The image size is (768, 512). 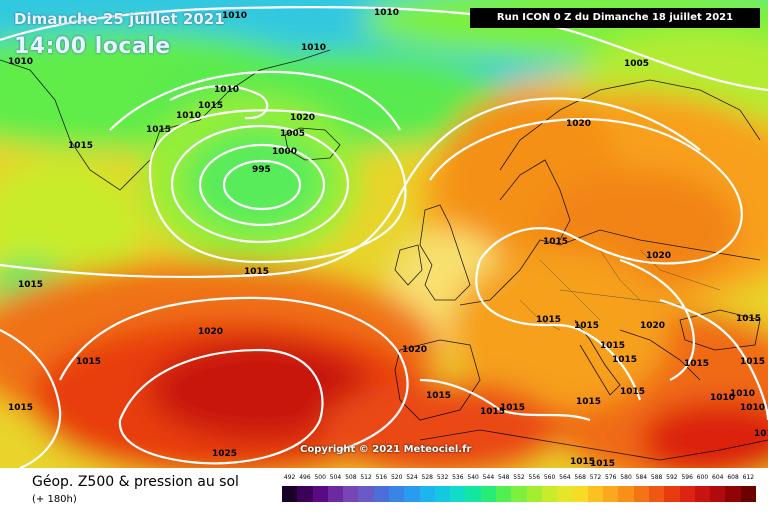 What do you see at coordinates (687, 477) in the screenshot?
I see `scale-label: 596` at bounding box center [687, 477].